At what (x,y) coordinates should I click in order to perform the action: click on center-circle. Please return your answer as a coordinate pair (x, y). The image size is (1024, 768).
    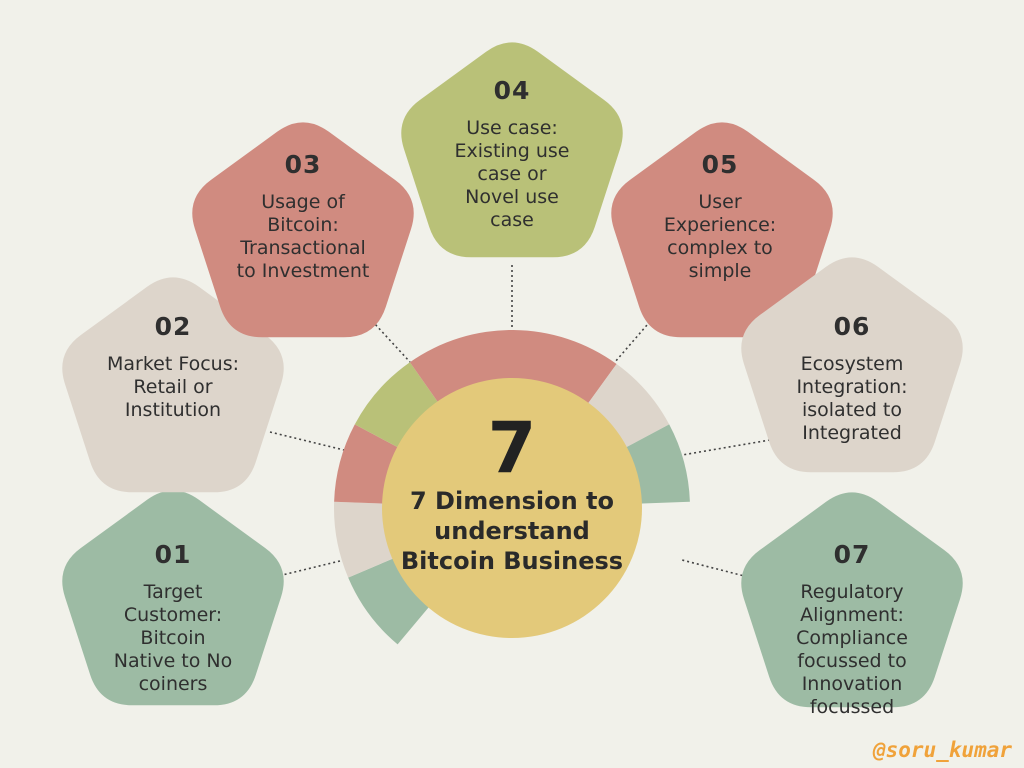
    Looking at the image, I should click on (512, 508).